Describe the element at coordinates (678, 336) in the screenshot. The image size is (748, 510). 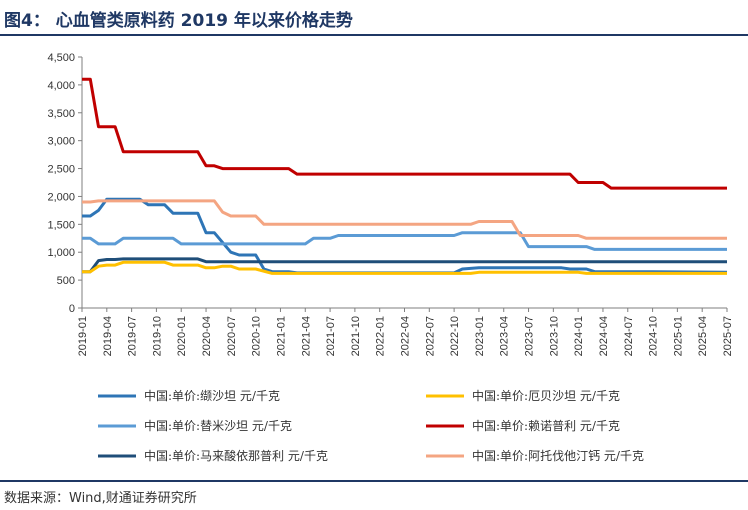
I see `x-tick-label: 2025-01` at that location.